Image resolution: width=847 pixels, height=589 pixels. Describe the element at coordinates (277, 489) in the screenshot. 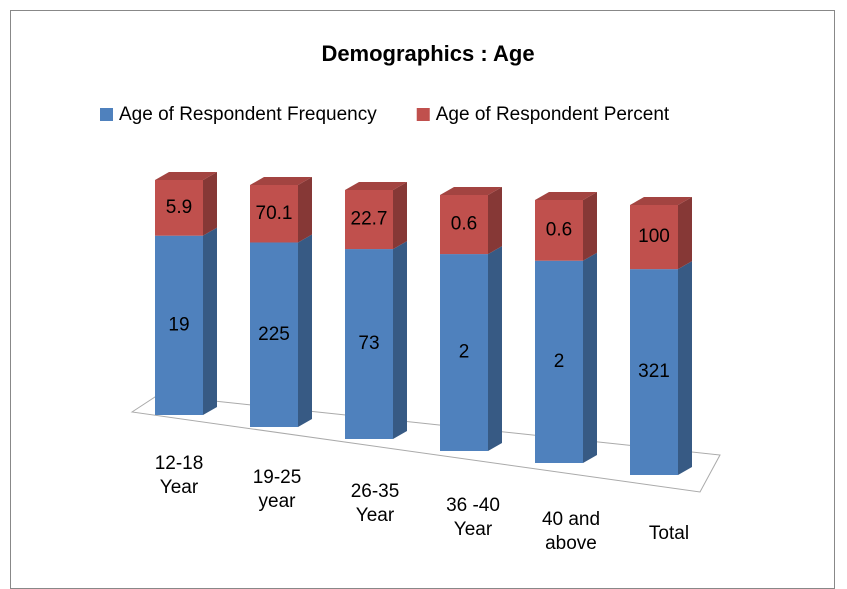

I see `x-tick-label: 19-25 year` at that location.